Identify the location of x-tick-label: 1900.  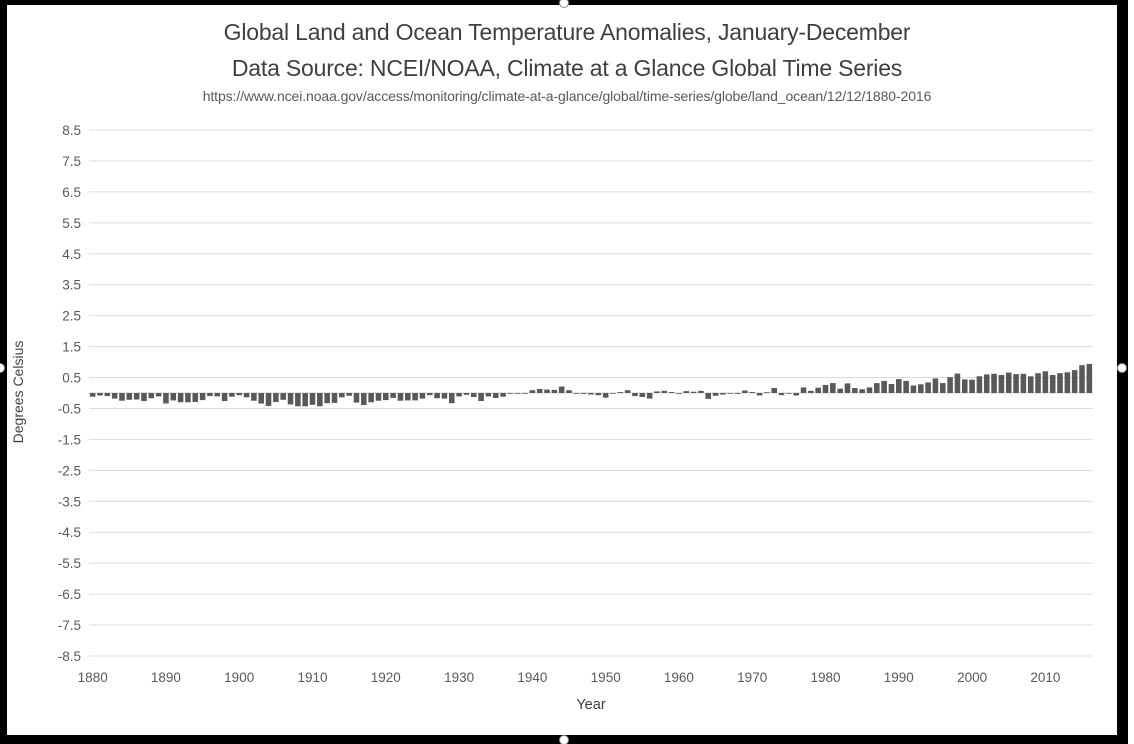
(239, 677).